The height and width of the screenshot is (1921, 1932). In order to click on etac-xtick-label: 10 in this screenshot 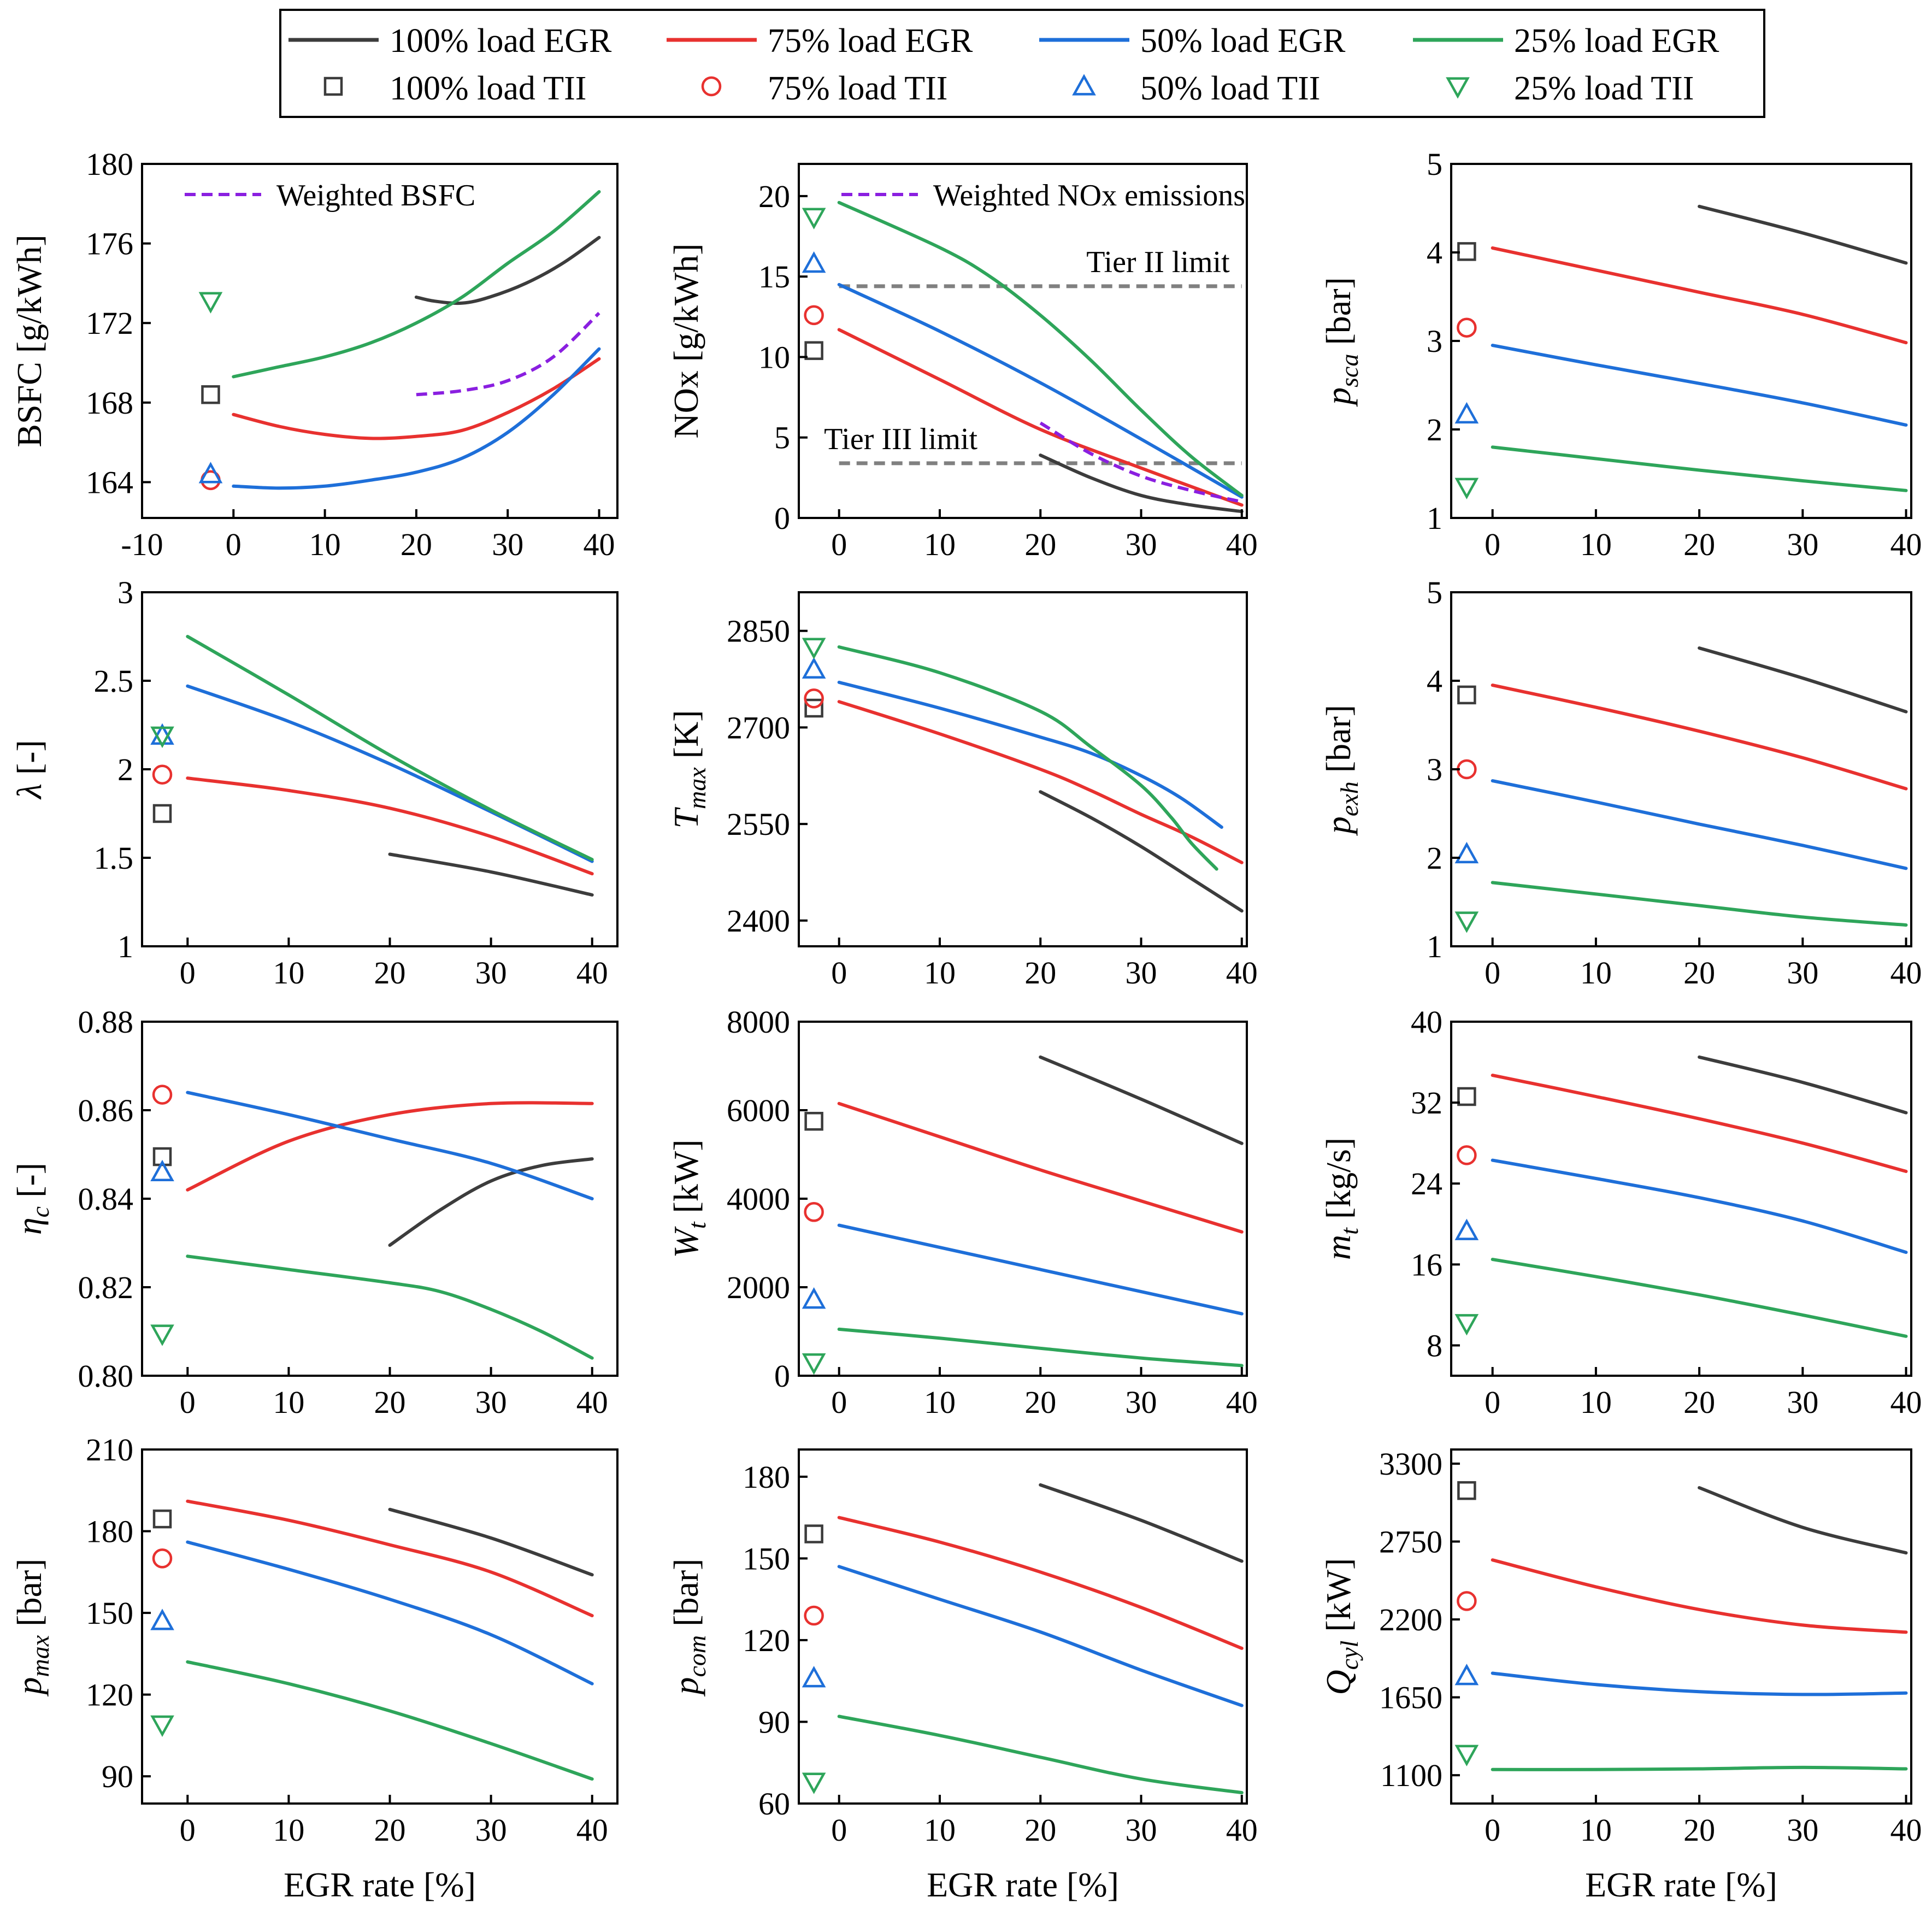, I will do `click(288, 1402)`.